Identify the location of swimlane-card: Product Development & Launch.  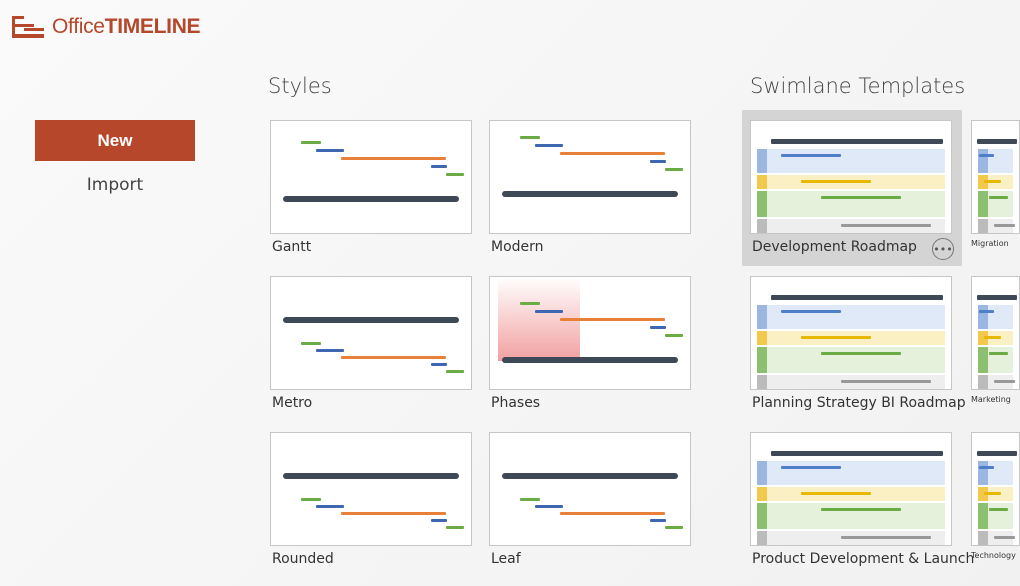
(858, 500).